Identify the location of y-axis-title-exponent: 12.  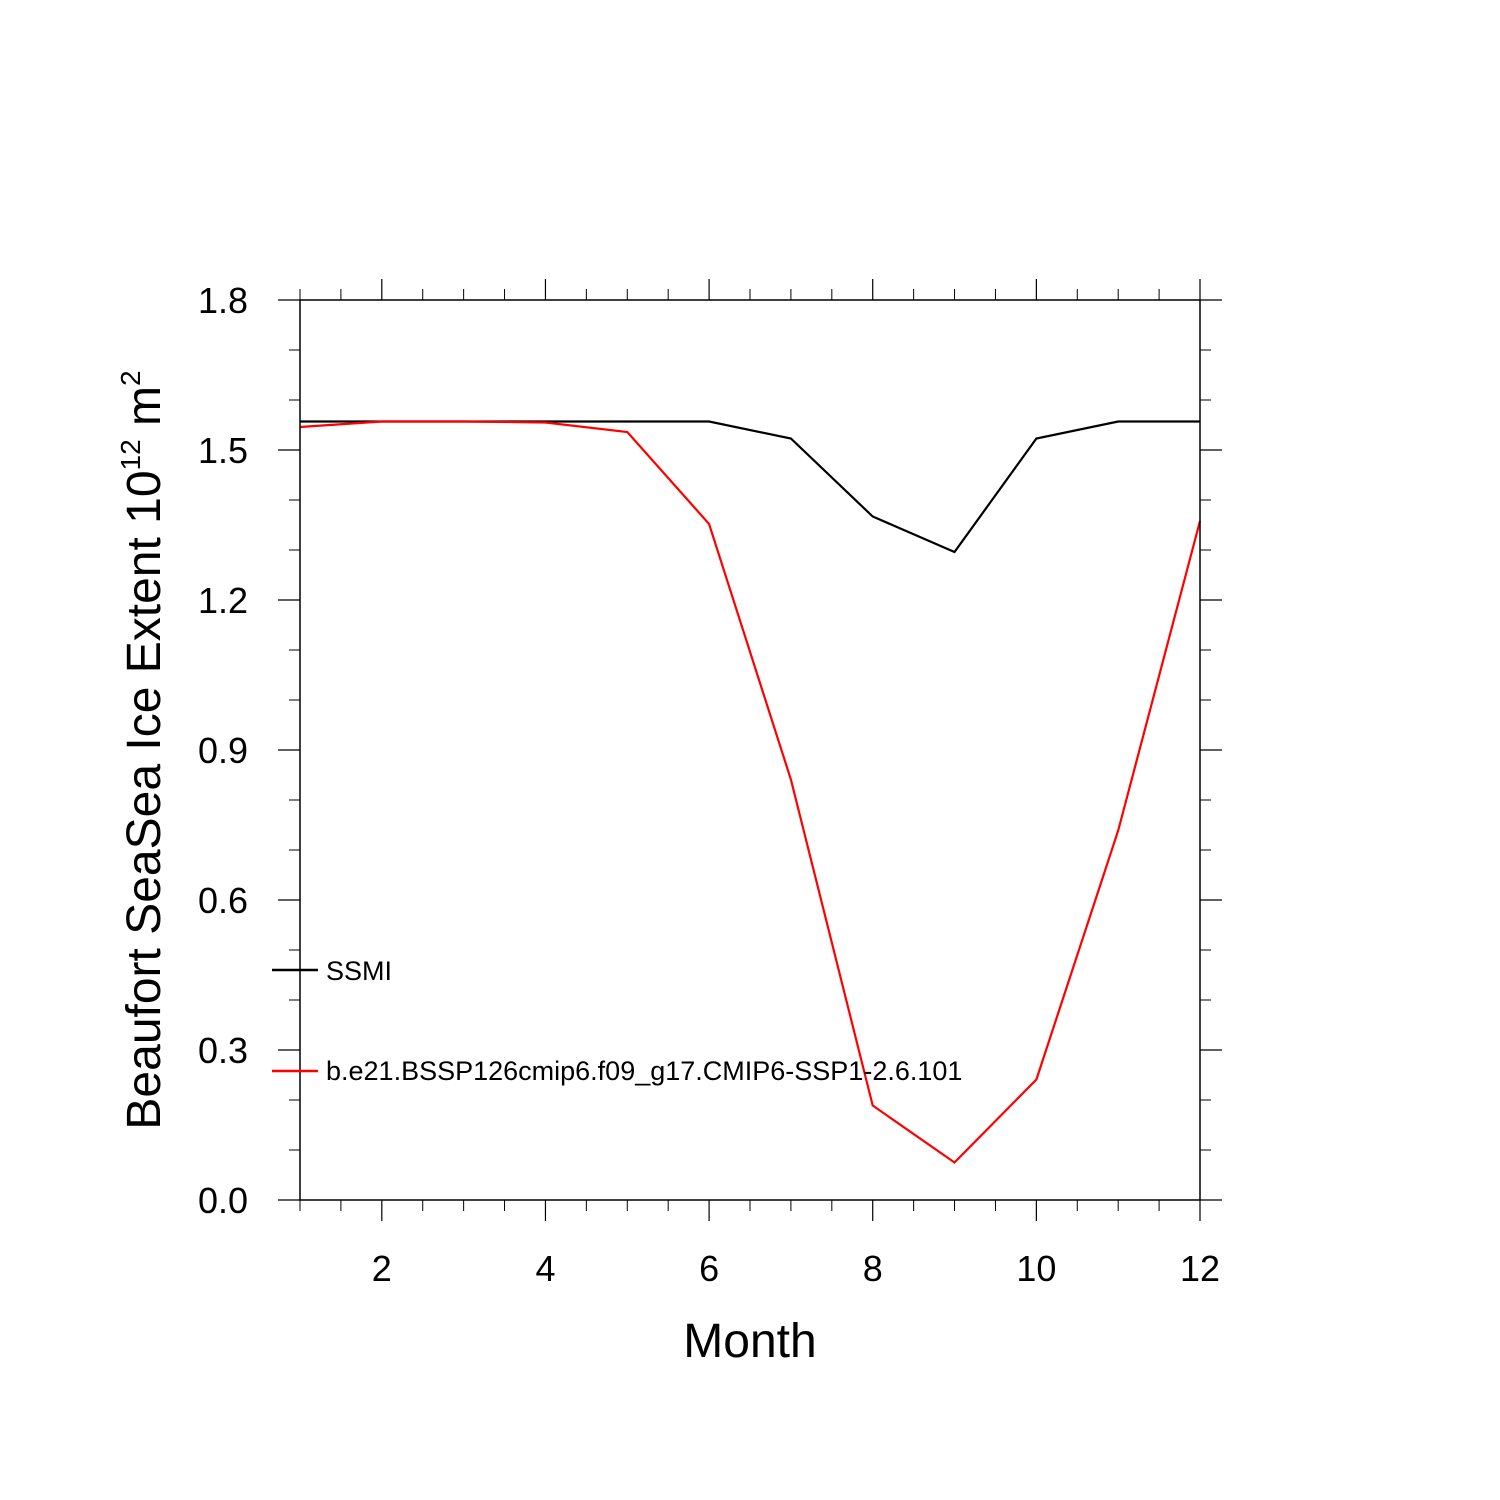
(130, 454).